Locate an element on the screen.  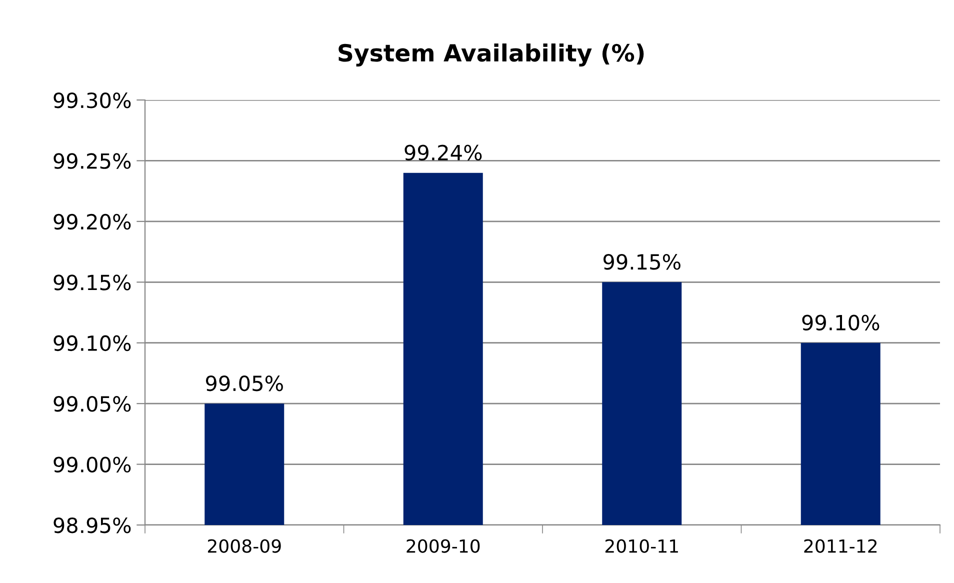
y-tick-label: 99.00% is located at coordinates (92, 464).